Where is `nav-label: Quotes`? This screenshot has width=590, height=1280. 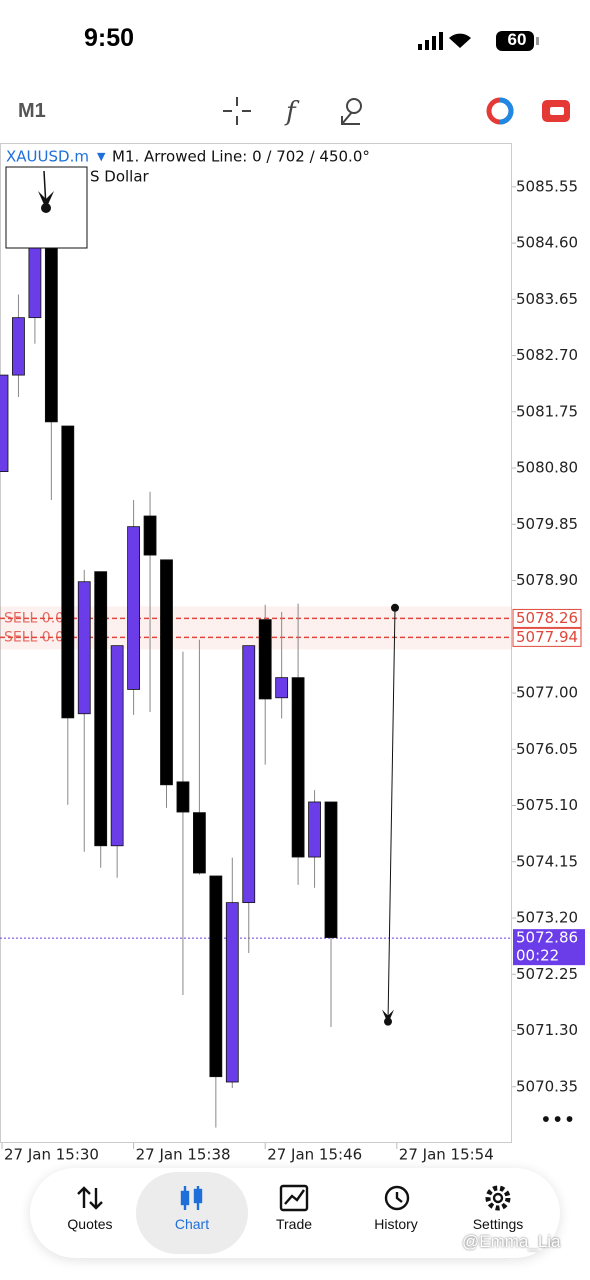
nav-label: Quotes is located at coordinates (90, 1224).